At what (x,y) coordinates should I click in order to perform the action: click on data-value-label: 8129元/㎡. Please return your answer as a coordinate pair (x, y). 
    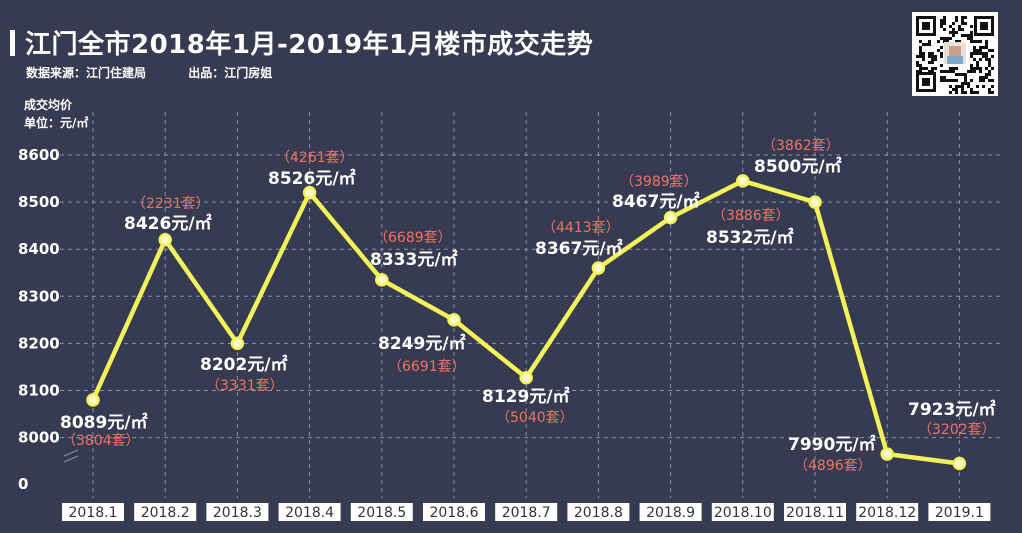
    Looking at the image, I should click on (526, 396).